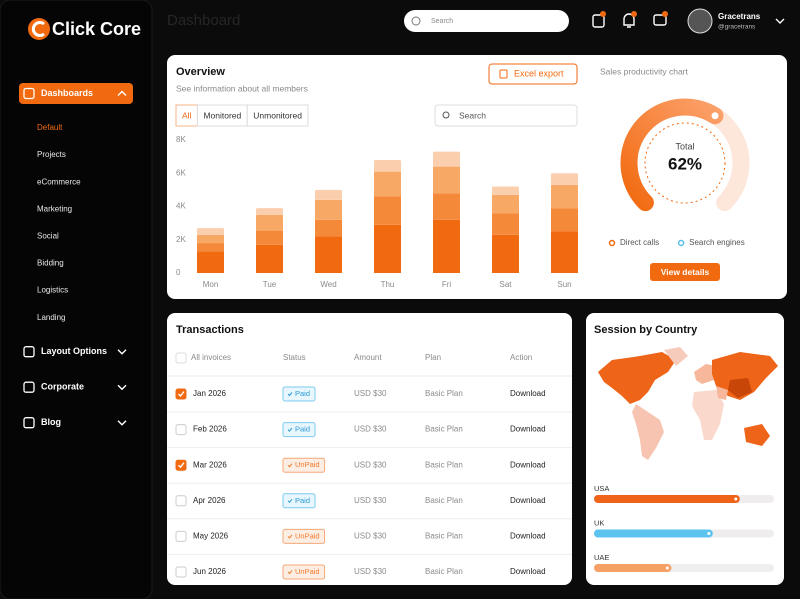 The height and width of the screenshot is (599, 800). I want to click on view-details-button, so click(685, 272).